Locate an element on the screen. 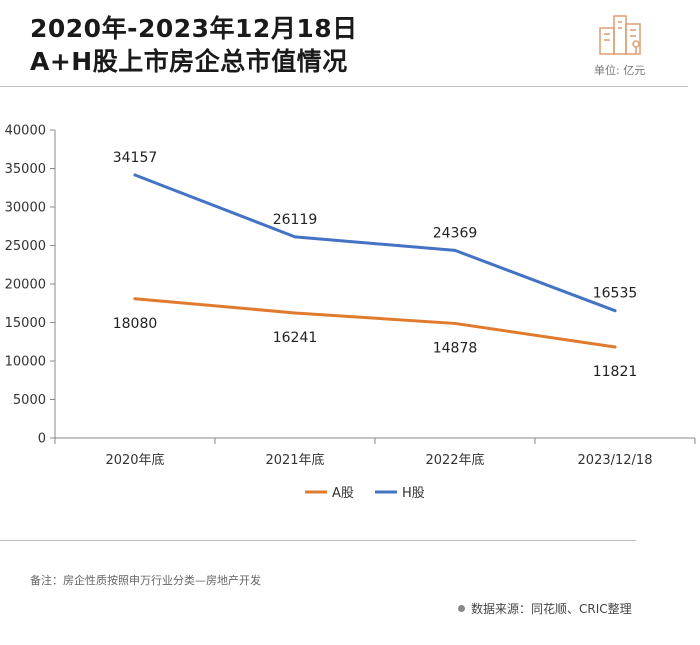 The image size is (700, 645). y-tick-label: 40000 is located at coordinates (25, 131).